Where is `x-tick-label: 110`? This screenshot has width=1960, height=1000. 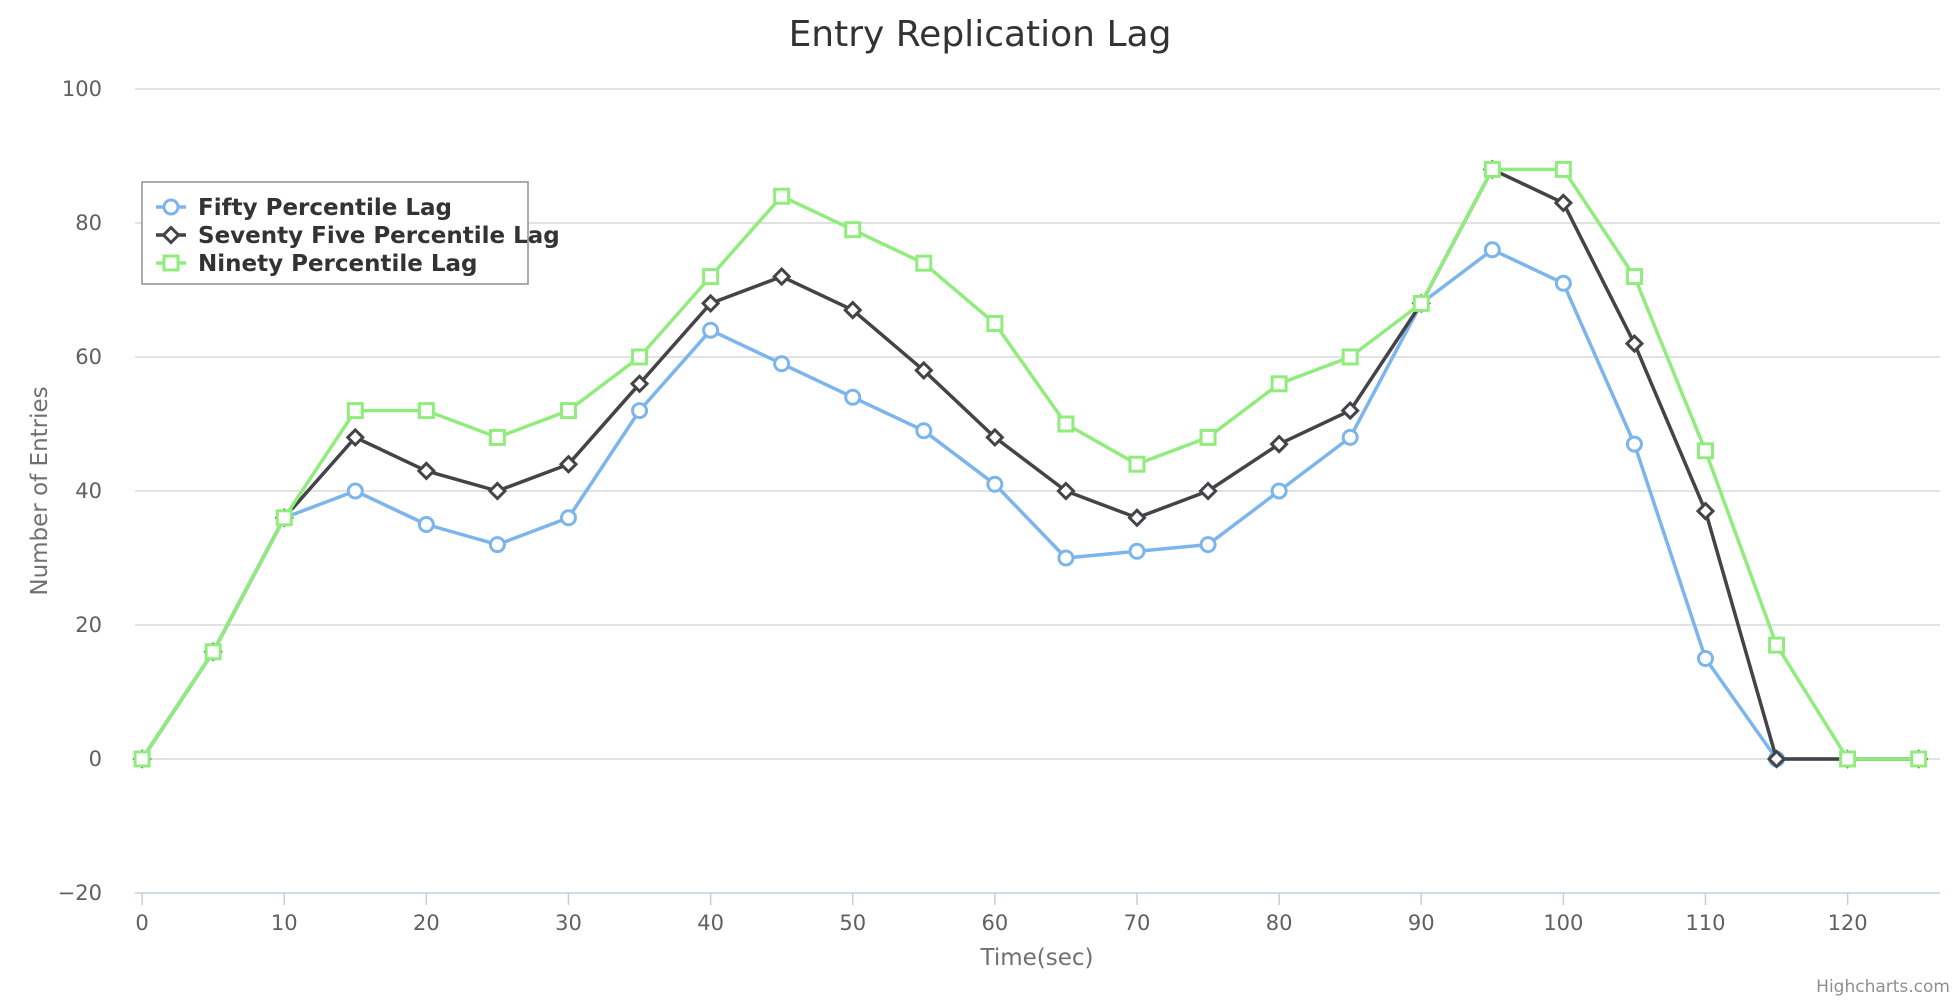 x-tick-label: 110 is located at coordinates (1705, 923).